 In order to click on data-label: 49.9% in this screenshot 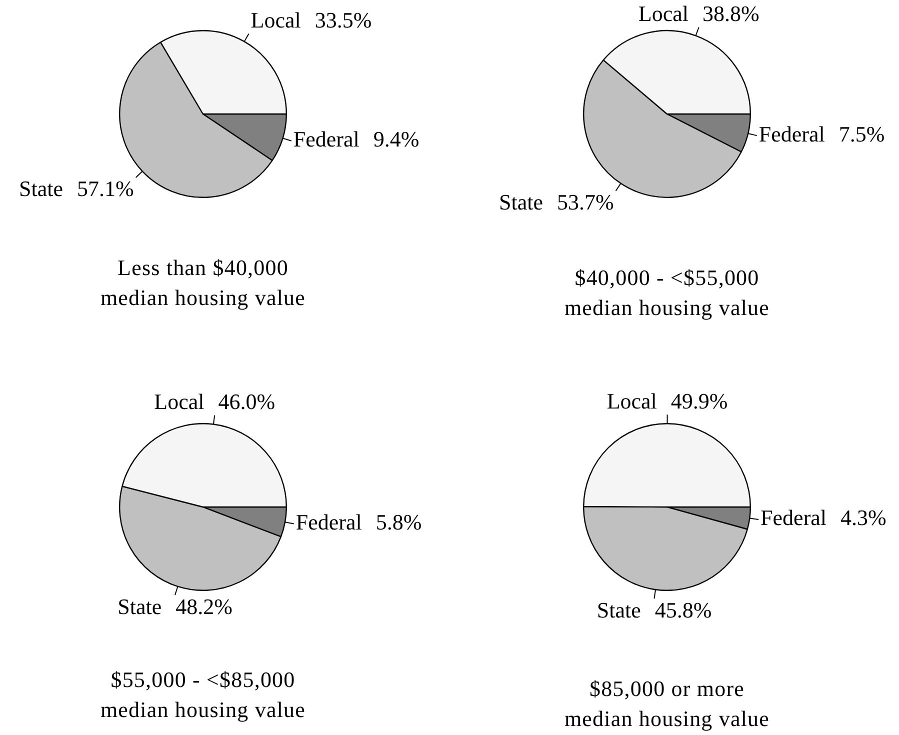, I will do `click(699, 401)`.